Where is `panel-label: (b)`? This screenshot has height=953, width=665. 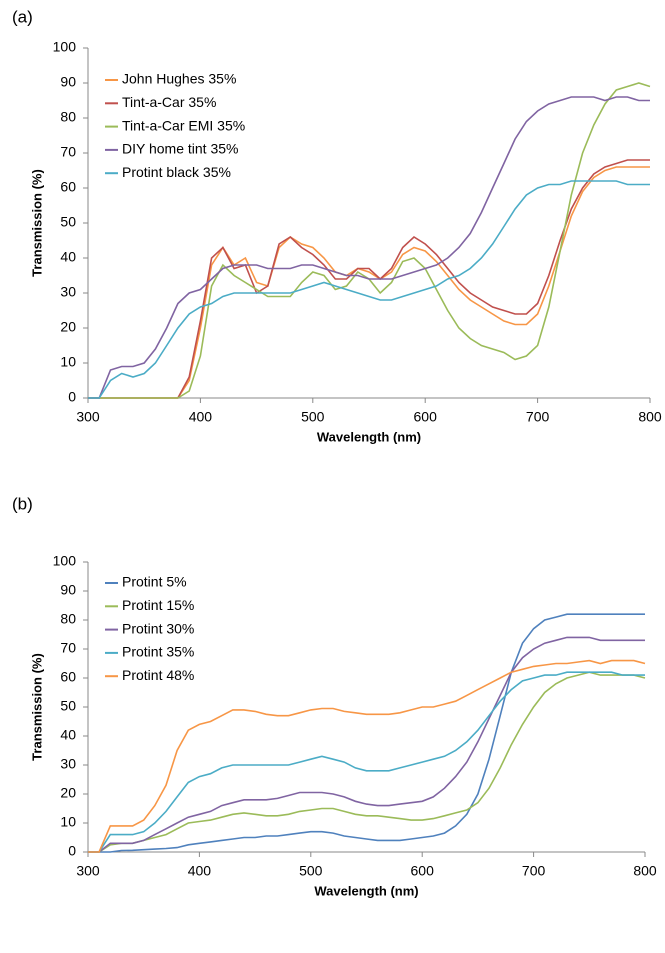
panel-label: (b) is located at coordinates (22, 503).